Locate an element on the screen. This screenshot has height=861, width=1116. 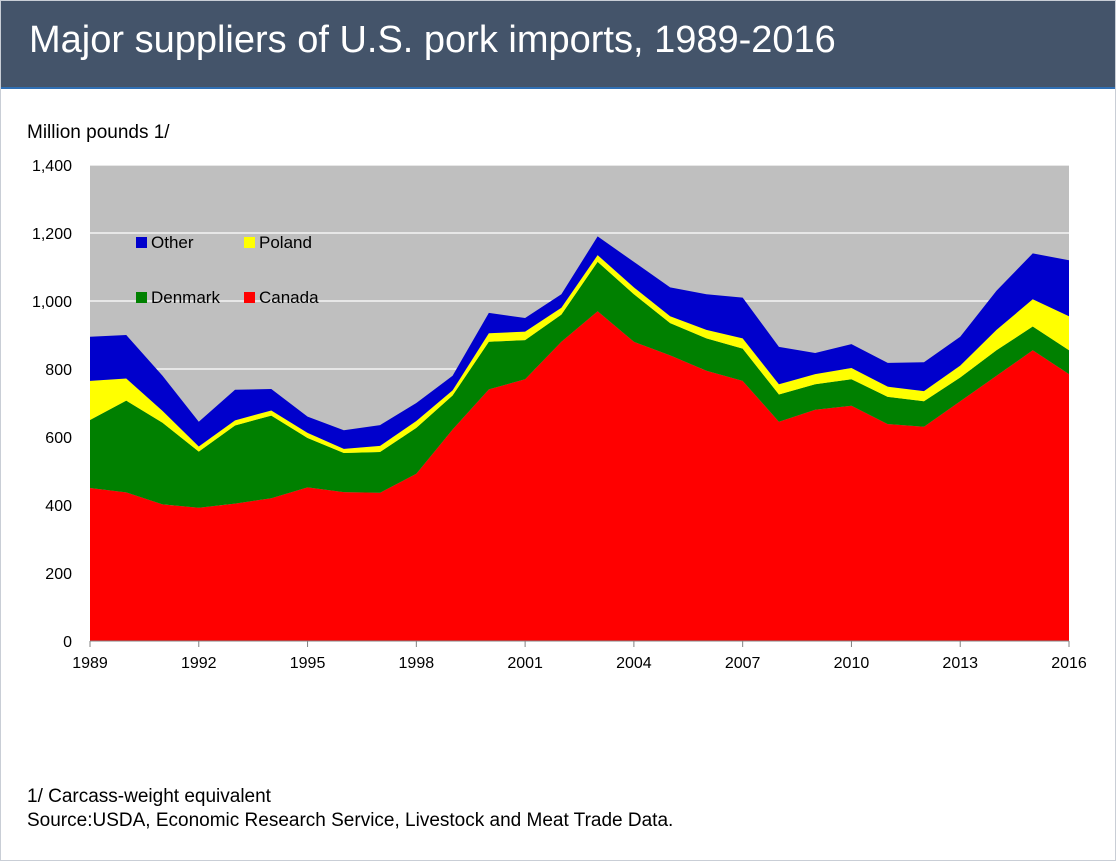
x-tick-label-2004: 2004 is located at coordinates (634, 663).